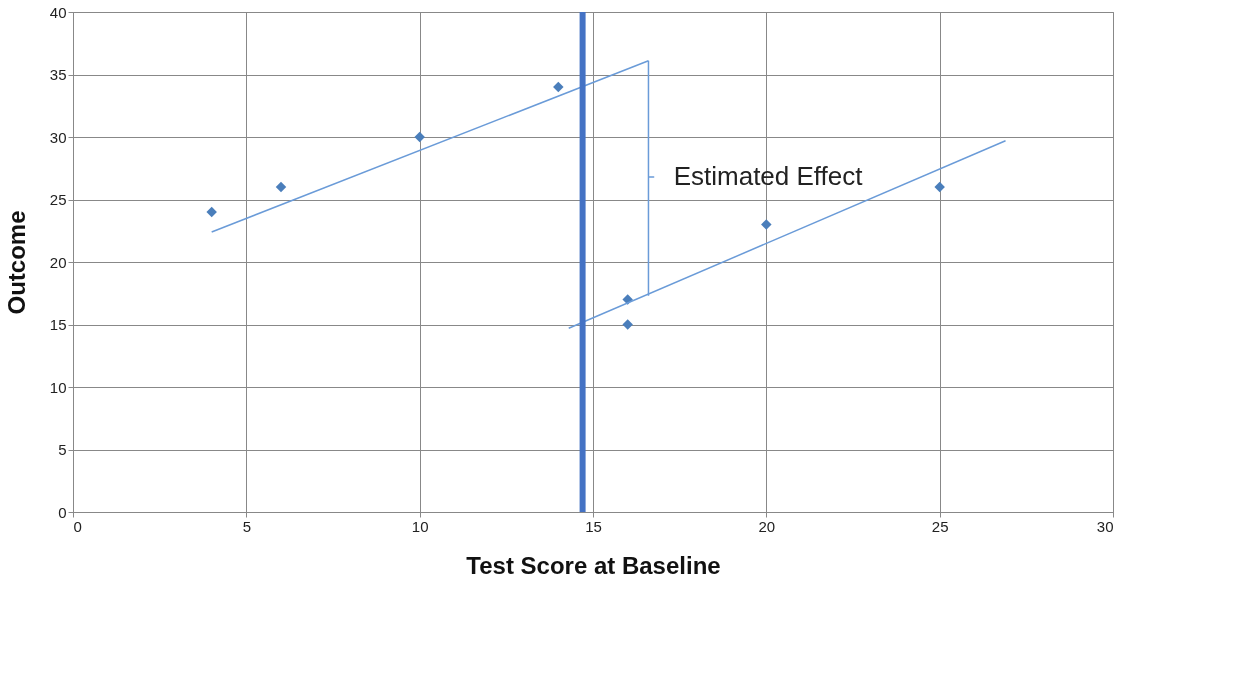  I want to click on x-tick-label: 0, so click(77, 526).